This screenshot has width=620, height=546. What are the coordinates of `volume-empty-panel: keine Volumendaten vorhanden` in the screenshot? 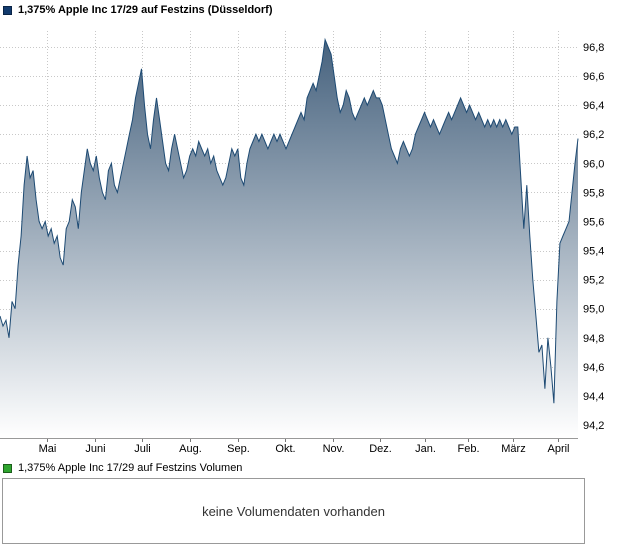 It's located at (293, 511).